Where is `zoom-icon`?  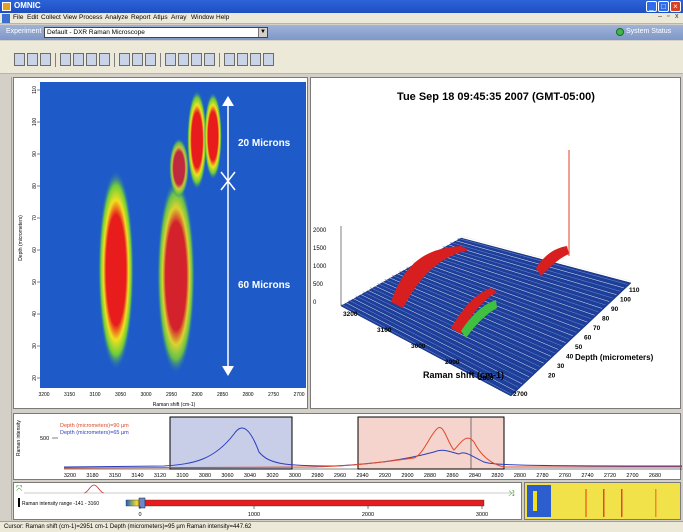
zoom-icon is located at coordinates (183, 59).